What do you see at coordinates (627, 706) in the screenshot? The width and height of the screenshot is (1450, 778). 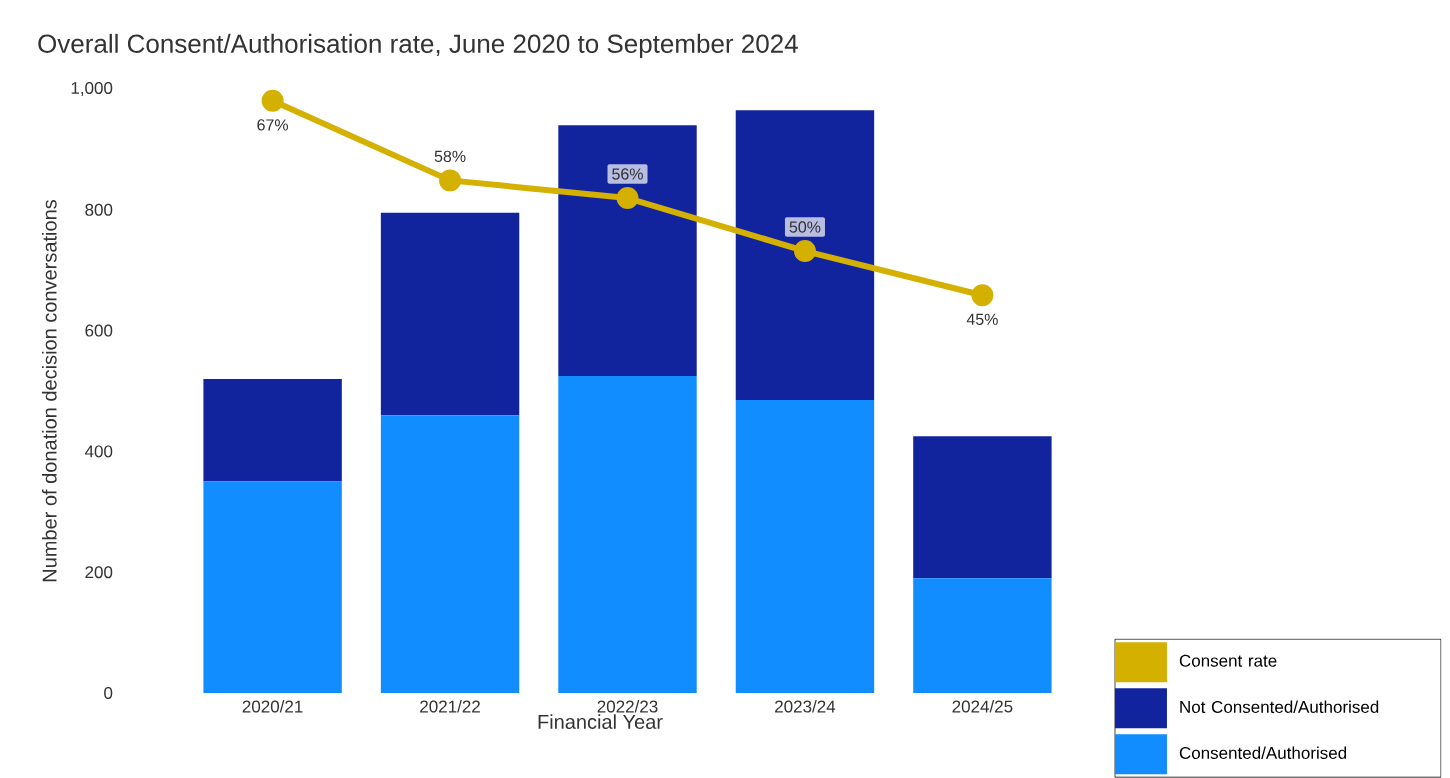 I see `x-tick-label: 2022/23` at bounding box center [627, 706].